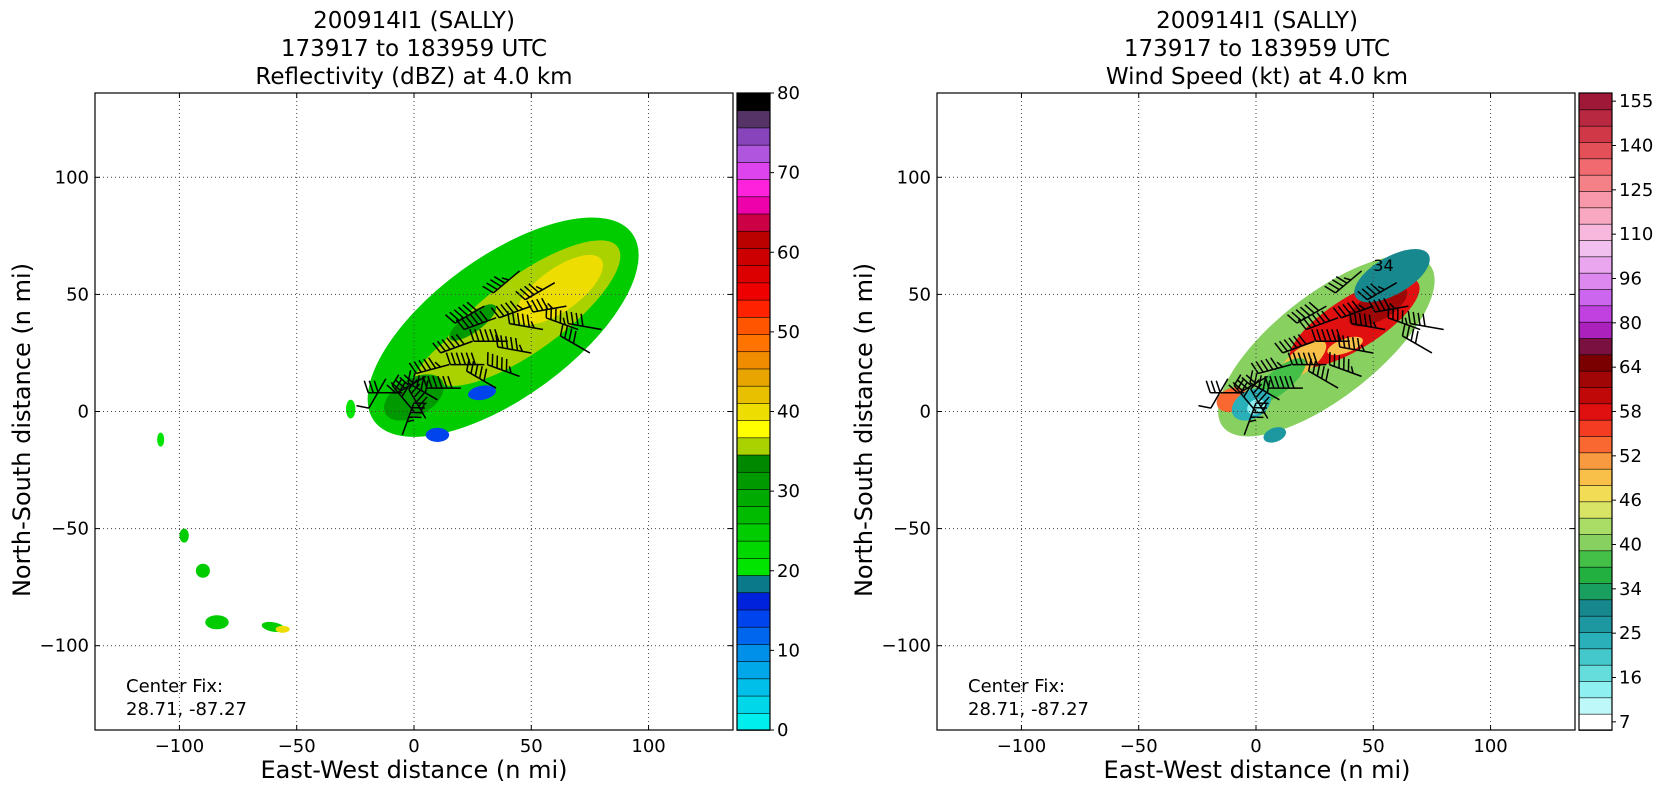 The width and height of the screenshot is (1654, 787). I want to click on wind-speed-y-tick-label: 100, so click(914, 177).